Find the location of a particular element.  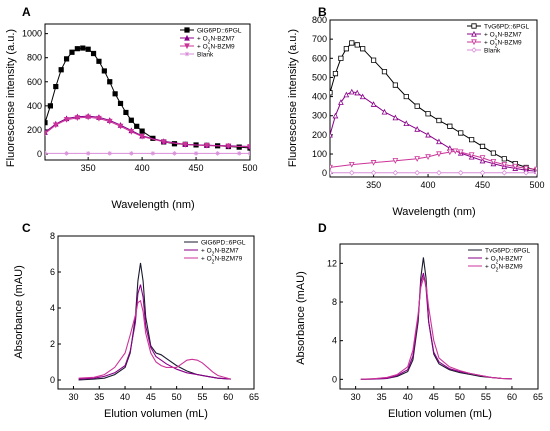

y-tick-label: 6 is located at coordinates (52, 272).